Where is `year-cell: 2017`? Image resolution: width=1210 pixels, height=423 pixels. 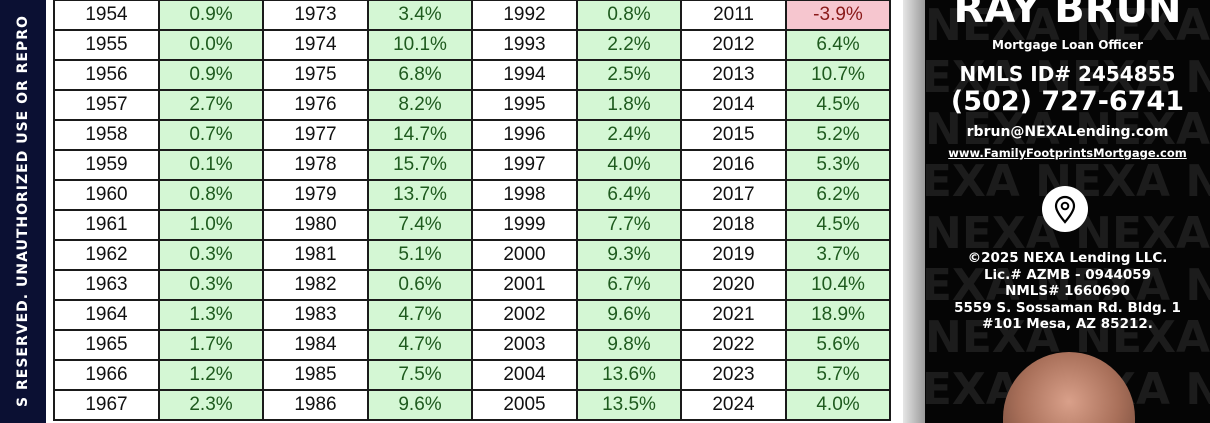
year-cell: 2017 is located at coordinates (733, 195).